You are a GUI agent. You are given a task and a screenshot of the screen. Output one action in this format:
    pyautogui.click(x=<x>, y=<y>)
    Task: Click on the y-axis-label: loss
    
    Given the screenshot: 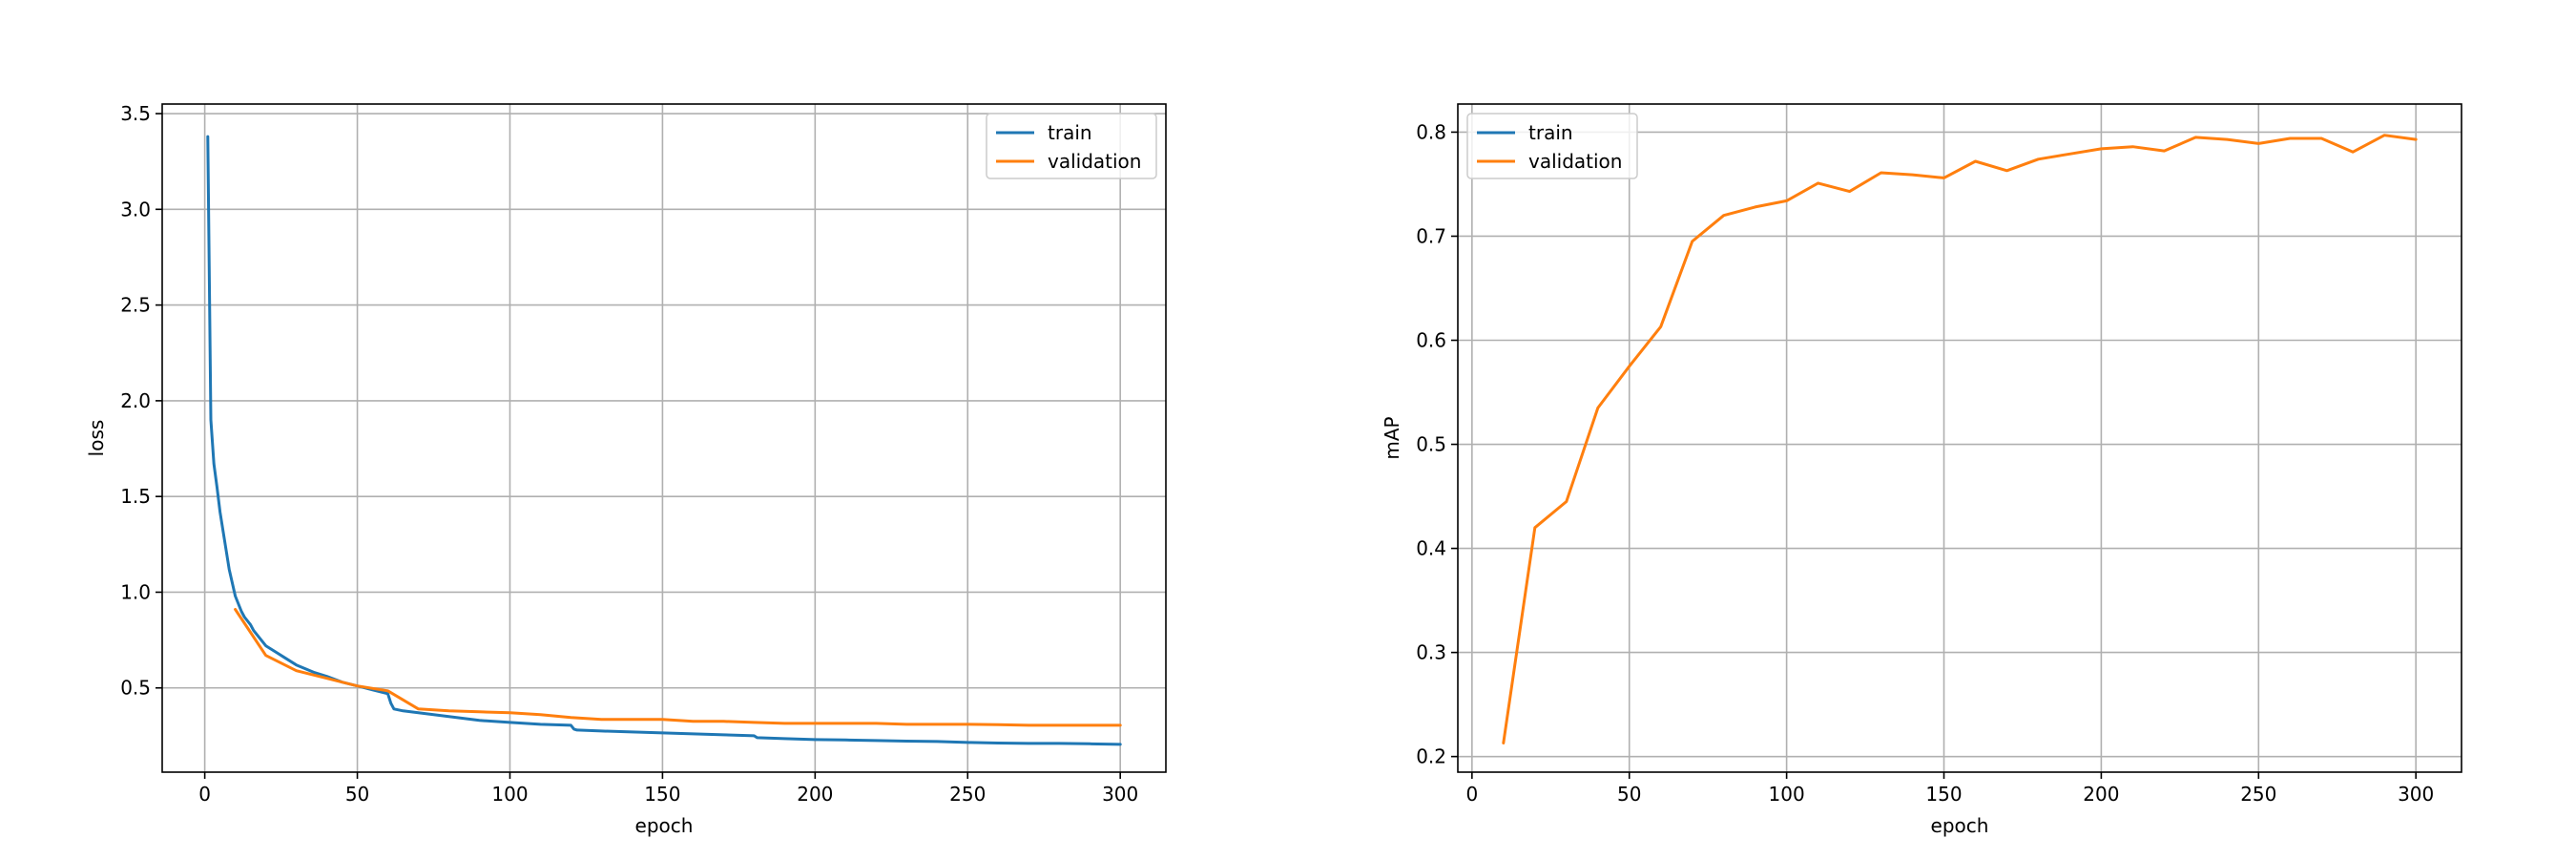 What is the action you would take?
    pyautogui.click(x=96, y=438)
    